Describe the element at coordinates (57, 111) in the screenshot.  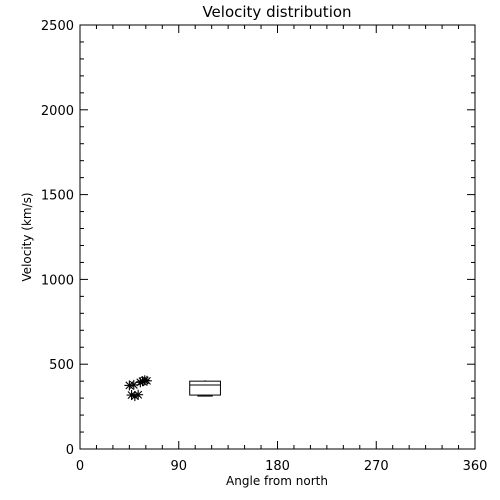
I see `y-tick-label: 2000` at that location.